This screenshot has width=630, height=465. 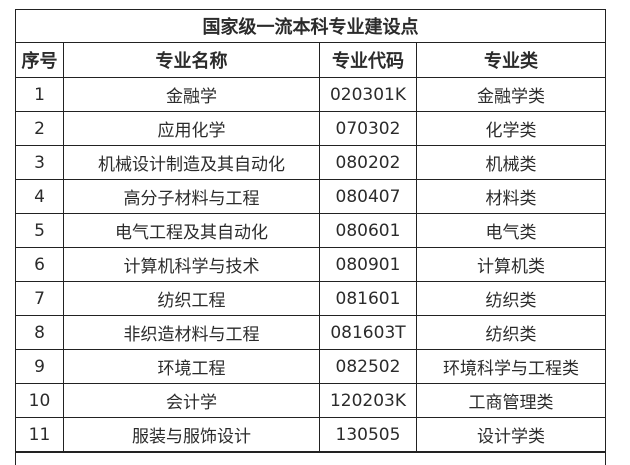 I want to click on table-title-row: 国家级一流本科专业建设点, so click(x=310, y=26).